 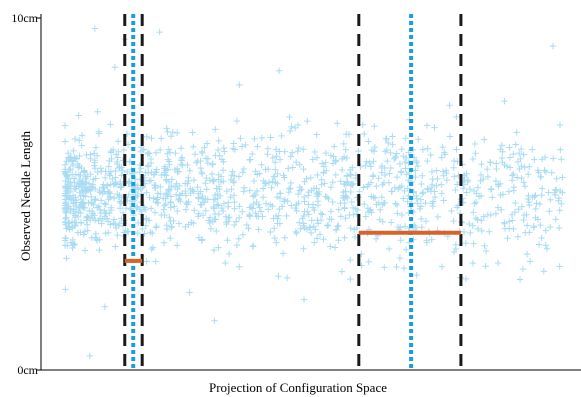 What do you see at coordinates (25, 196) in the screenshot?
I see `y-axis-label: Observed Needle Length` at bounding box center [25, 196].